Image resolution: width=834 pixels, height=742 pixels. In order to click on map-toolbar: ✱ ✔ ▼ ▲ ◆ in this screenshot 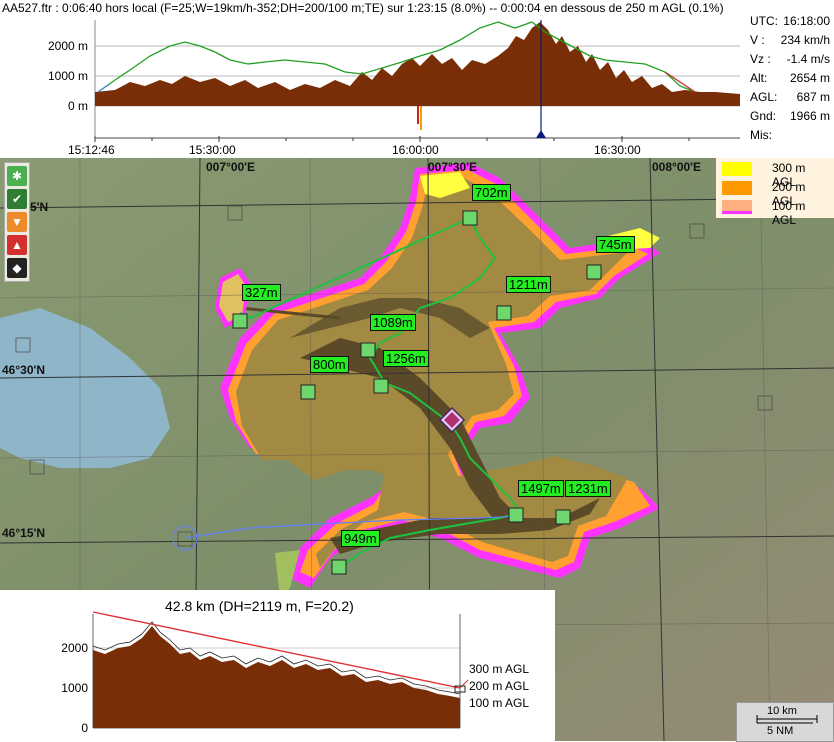, I will do `click(17, 222)`.